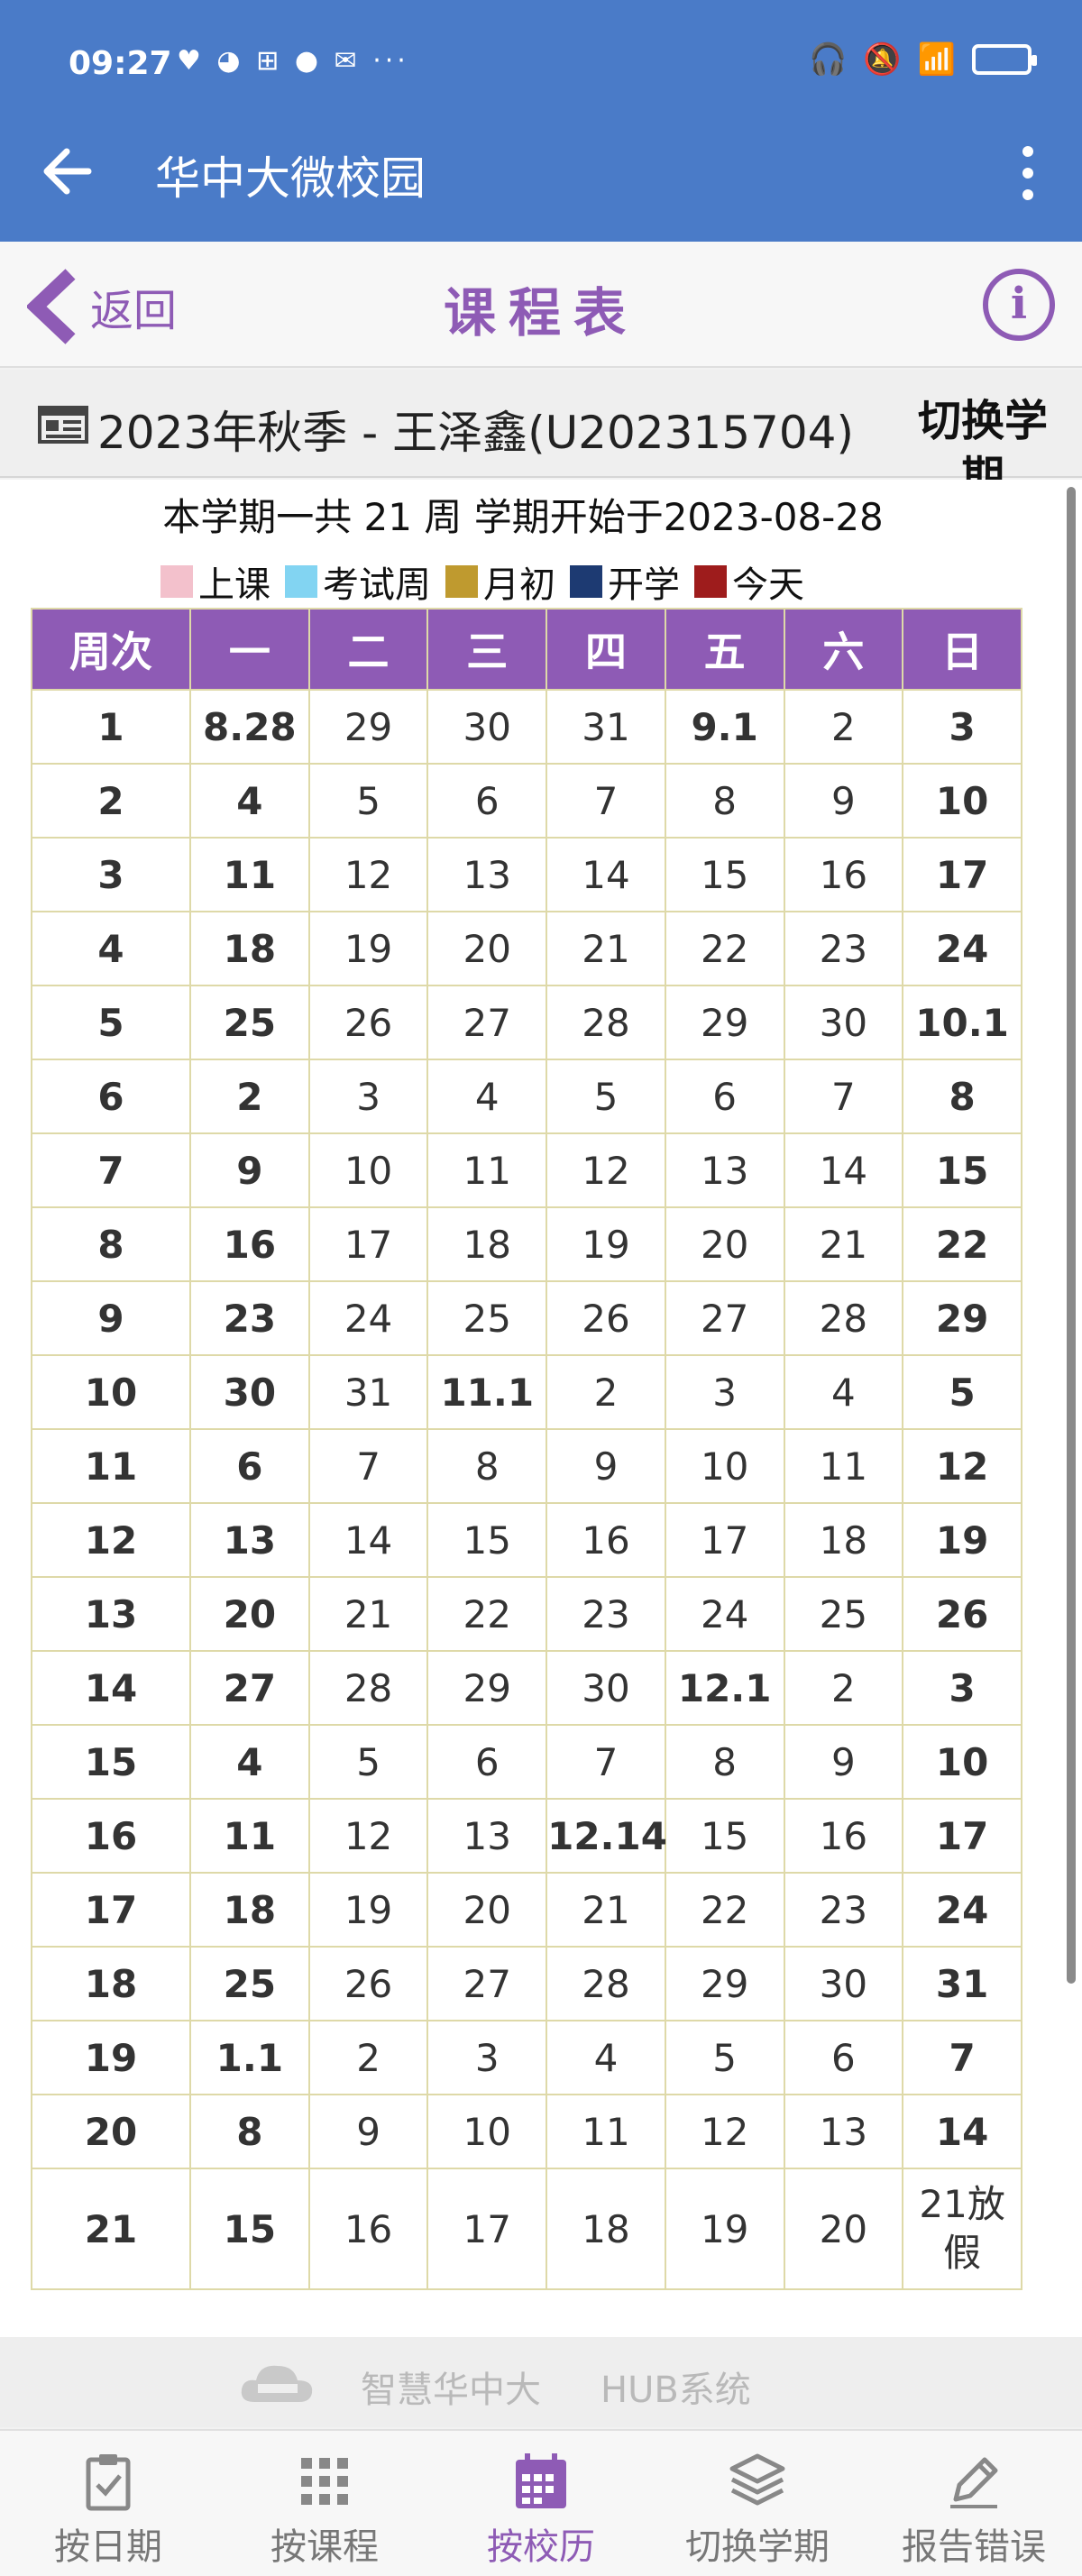 This screenshot has width=1082, height=2576. Describe the element at coordinates (541, 2547) in the screenshot. I see `tab-label: 按校历` at that location.